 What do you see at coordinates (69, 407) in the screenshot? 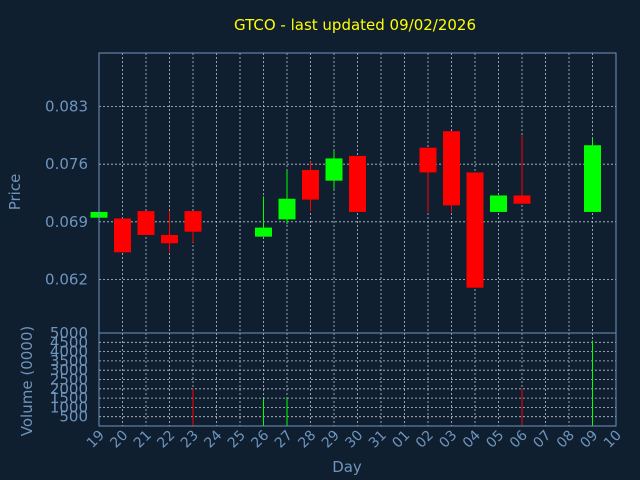
I see `volume-tick-label: 1000` at bounding box center [69, 407].